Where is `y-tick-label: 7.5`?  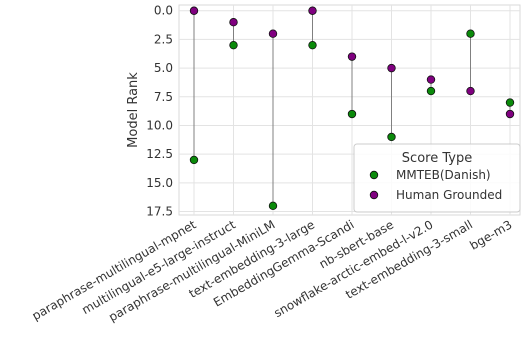
y-tick-label: 7.5 is located at coordinates (163, 97).